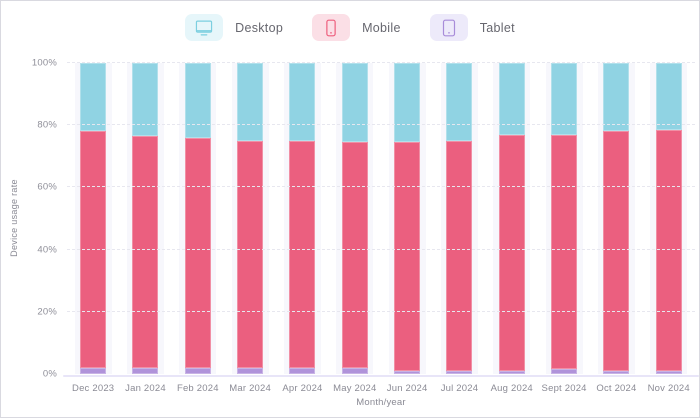  Describe the element at coordinates (668, 388) in the screenshot. I see `x-tick-label: Nov 2024` at that location.